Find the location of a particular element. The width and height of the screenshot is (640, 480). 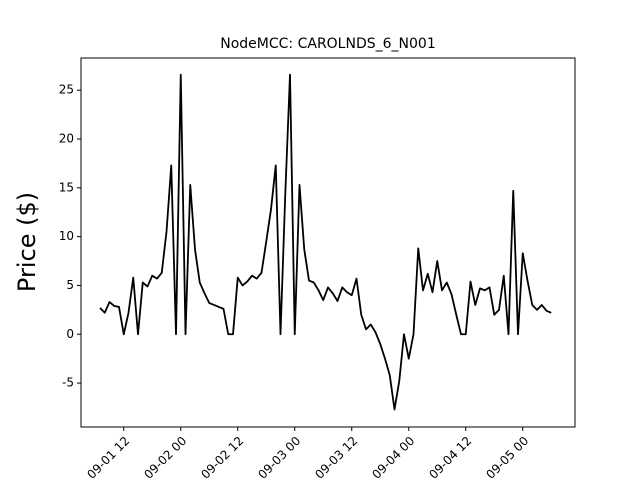

y-tick-label: 5 is located at coordinates (70, 285).